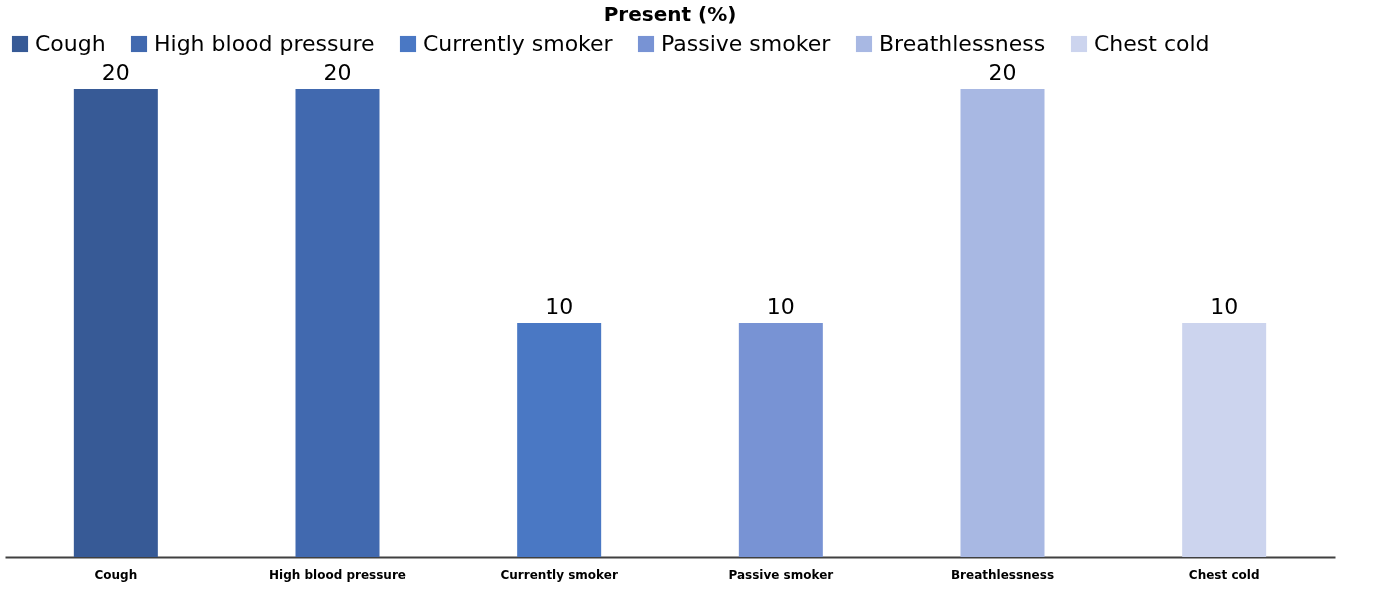  I want to click on x-tick-label: High blood pressure, so click(337, 574).